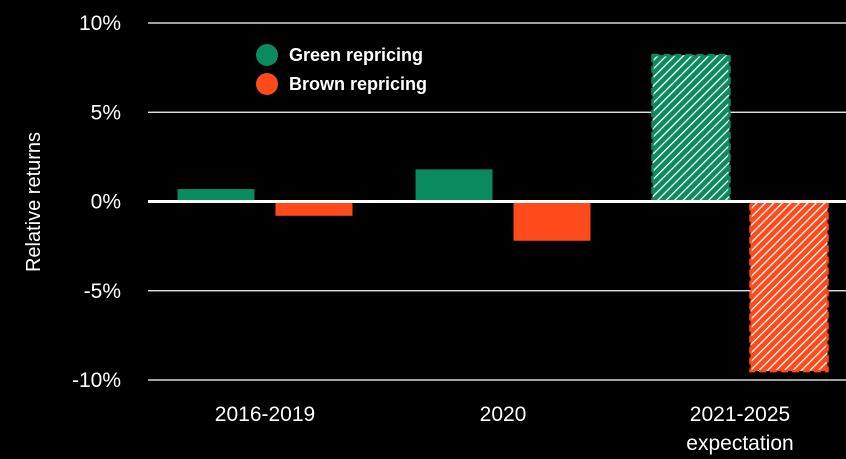 The height and width of the screenshot is (459, 846). I want to click on x-axis-categories: 2016-2019 2020 2021-2025 expectation, so click(504, 429).